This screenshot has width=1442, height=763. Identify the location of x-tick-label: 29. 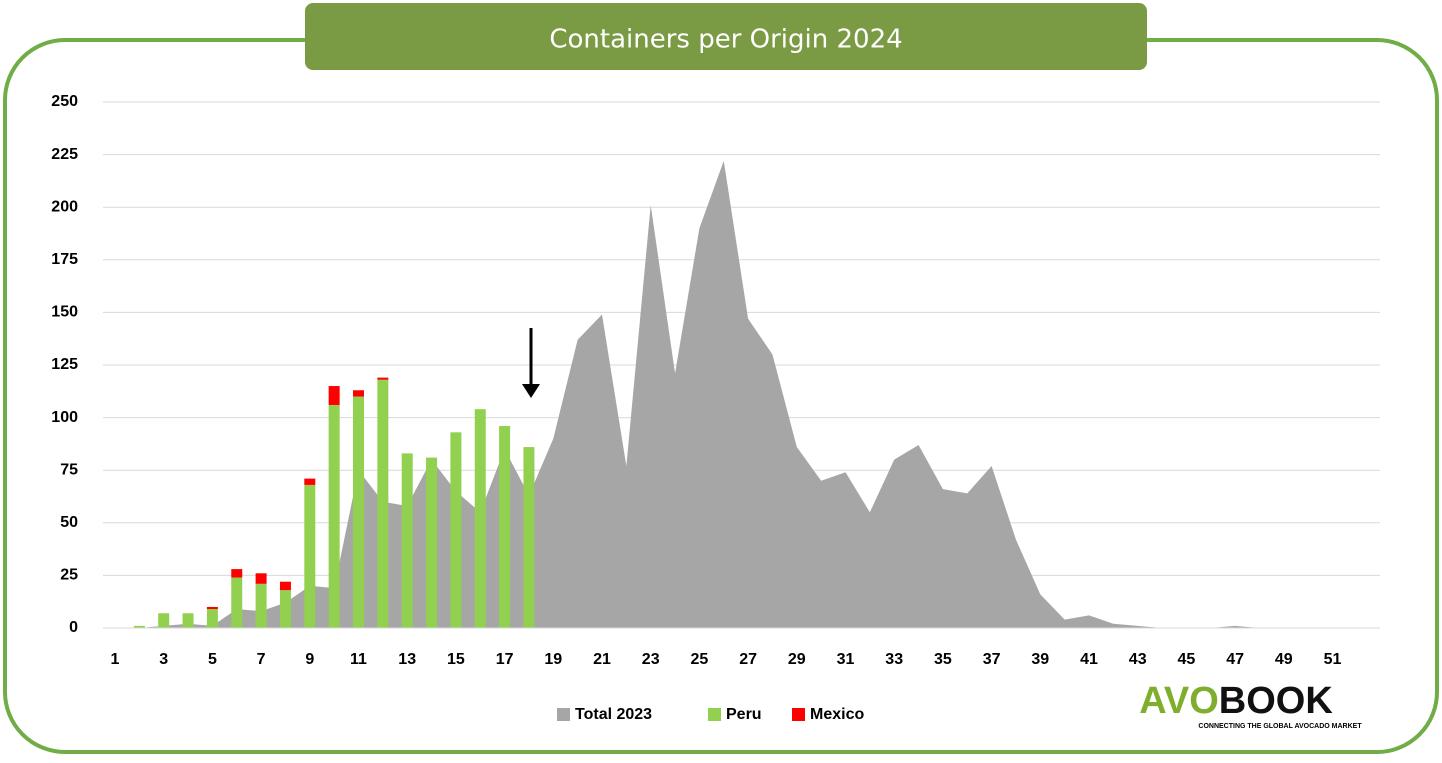
(797, 659).